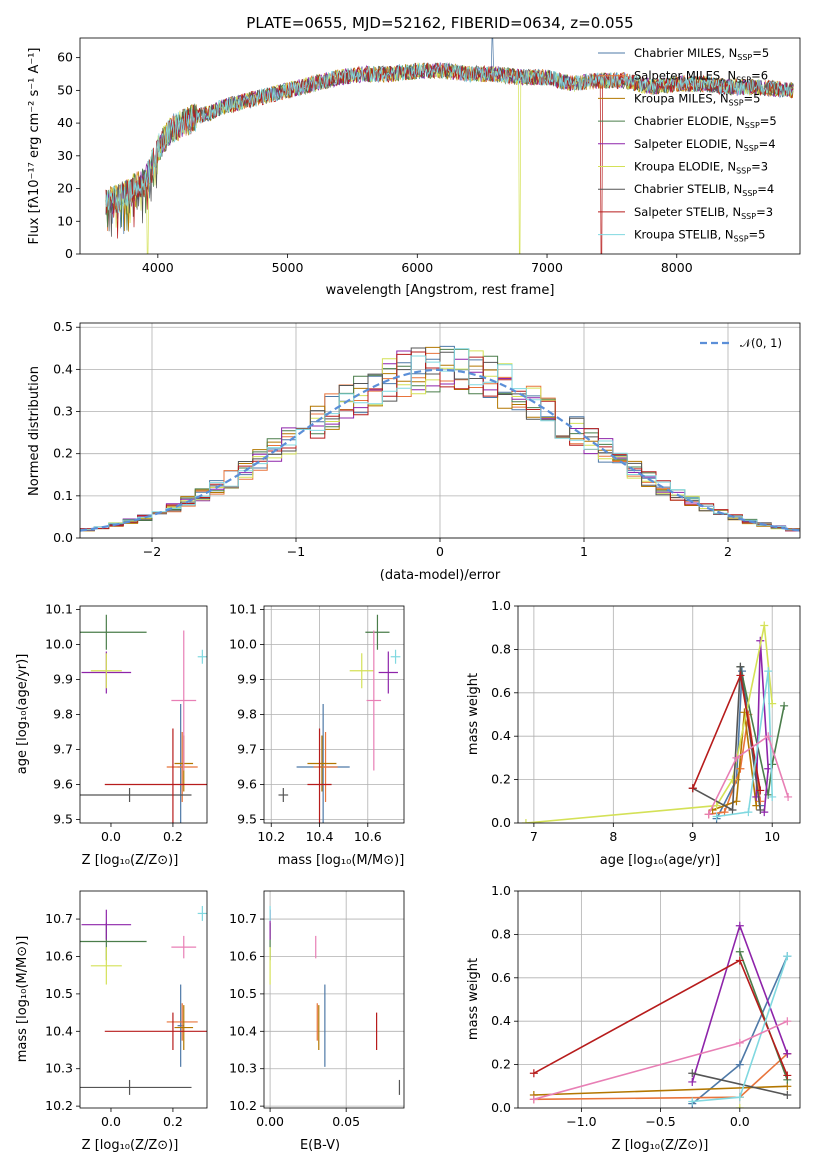 This screenshot has height=1170, width=819. Describe the element at coordinates (63, 714) in the screenshot. I see `y-tick-label: 9.8` at that location.